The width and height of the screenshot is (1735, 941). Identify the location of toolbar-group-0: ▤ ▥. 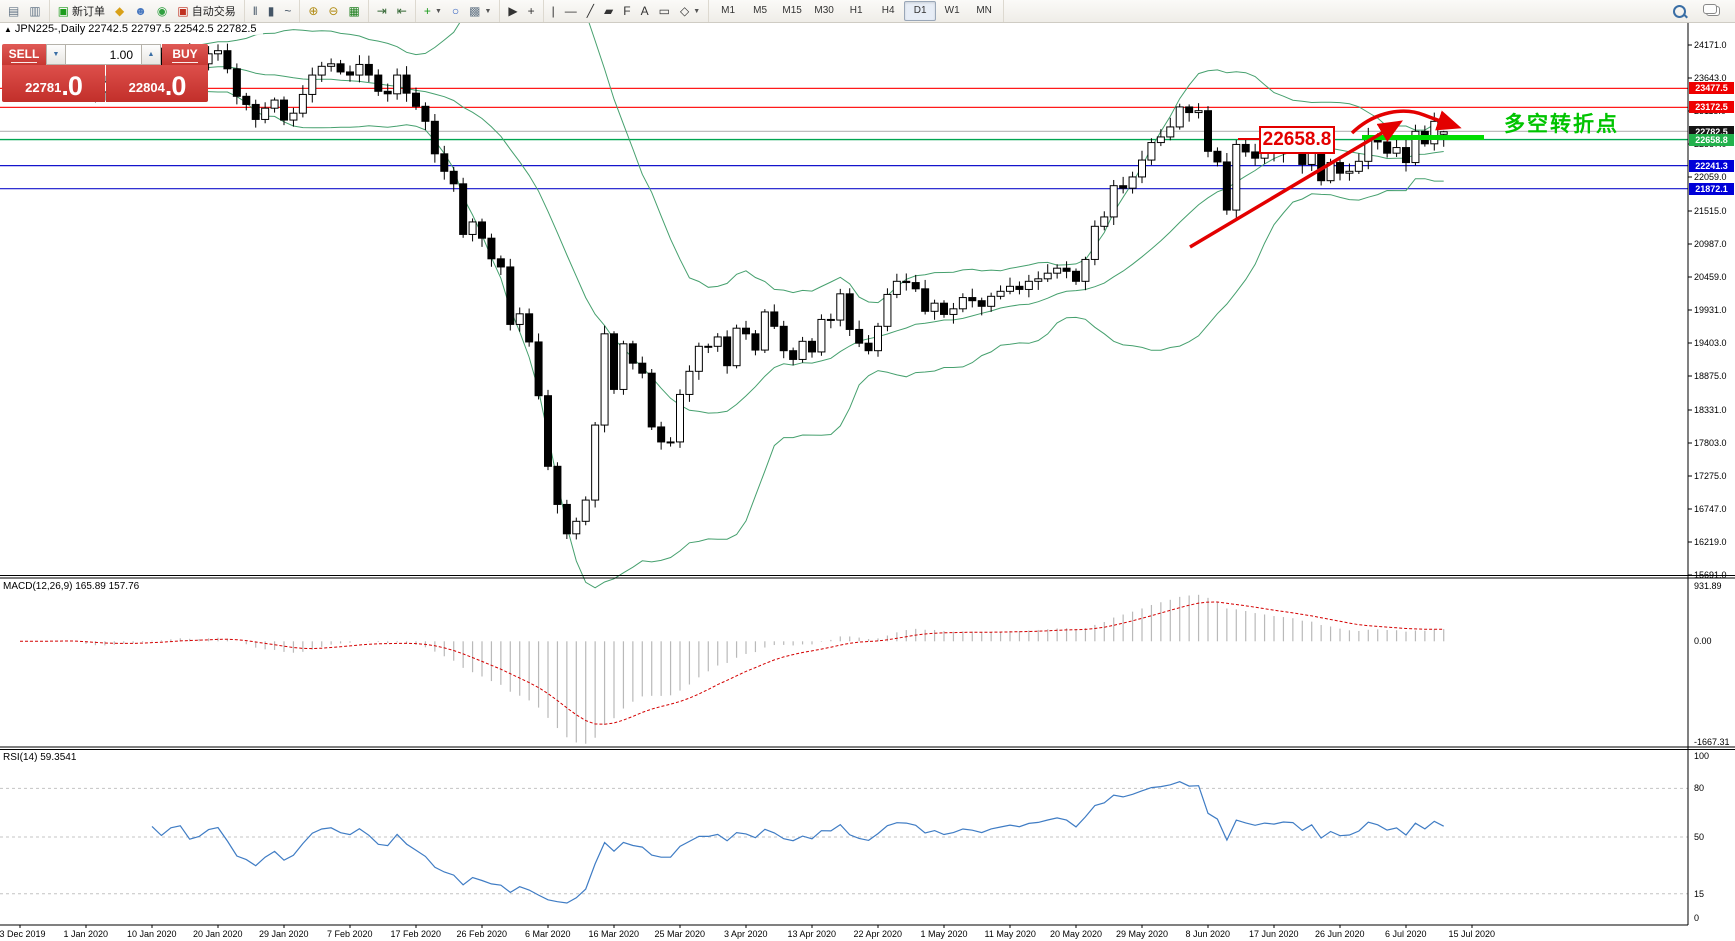
(25, 11).